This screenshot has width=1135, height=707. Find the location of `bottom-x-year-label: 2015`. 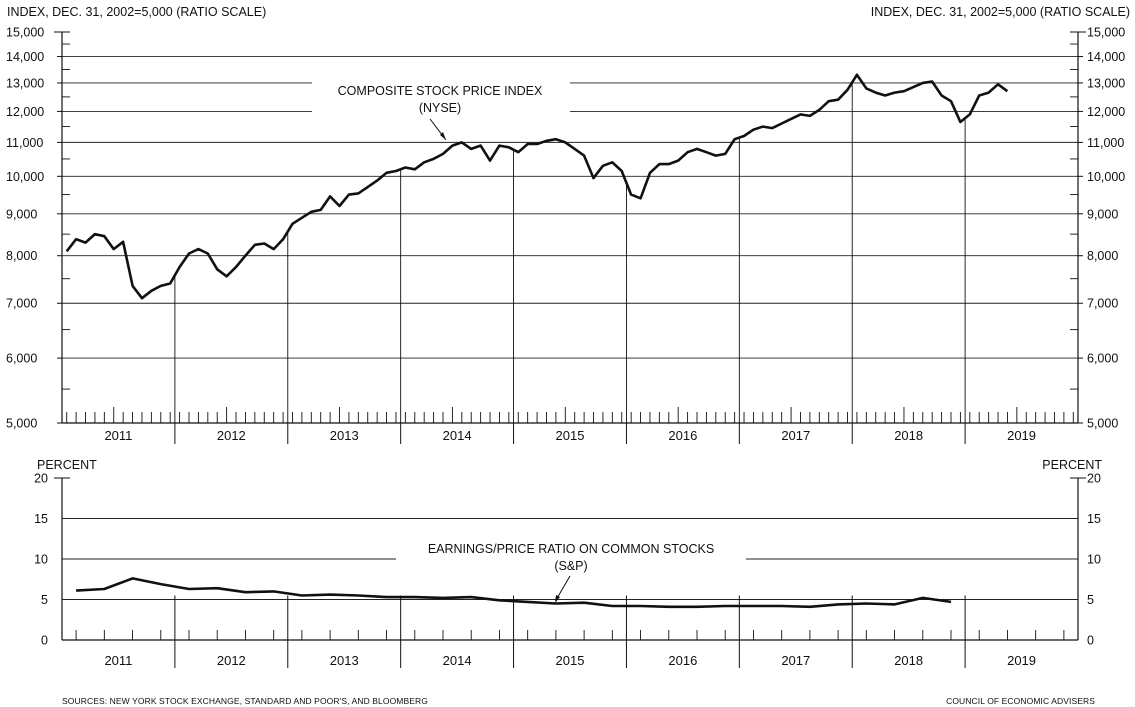

bottom-x-year-label: 2015 is located at coordinates (570, 660).